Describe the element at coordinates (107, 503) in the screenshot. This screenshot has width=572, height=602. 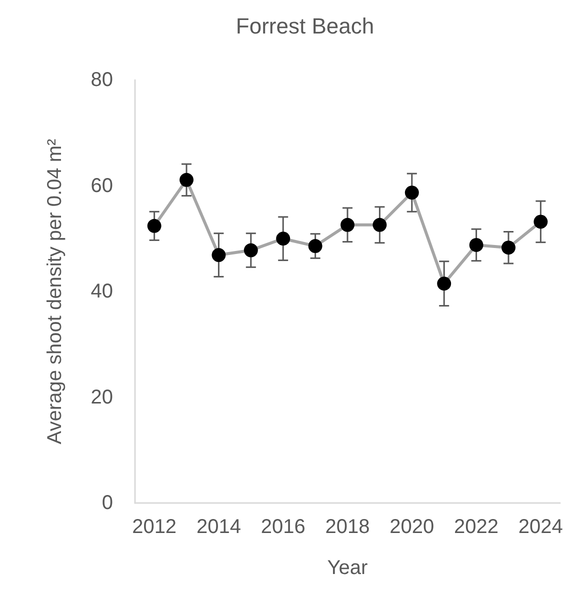
I see `y-tick-label: 0` at that location.